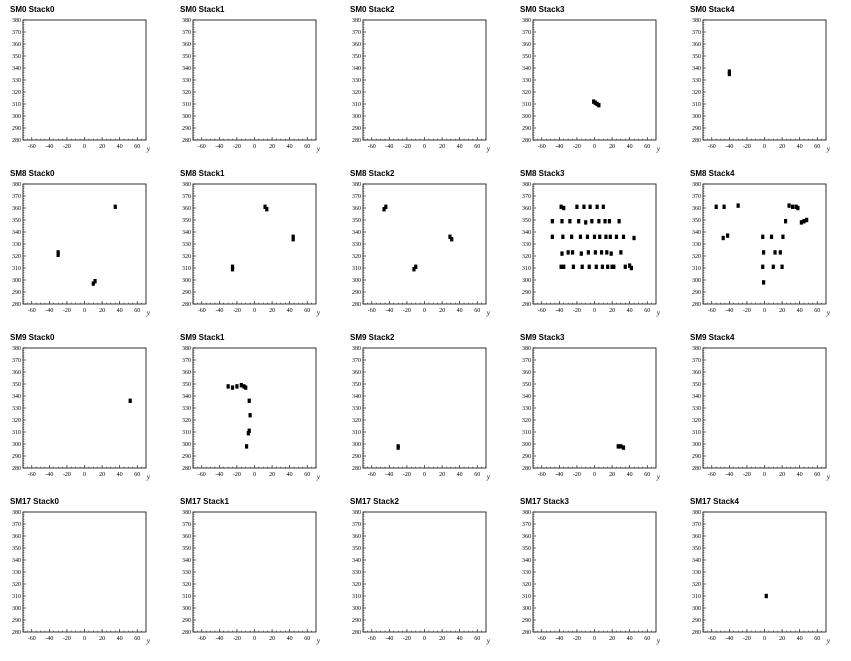 The height and width of the screenshot is (661, 851). I want to click on y-tick-label: 380, so click(696, 185).